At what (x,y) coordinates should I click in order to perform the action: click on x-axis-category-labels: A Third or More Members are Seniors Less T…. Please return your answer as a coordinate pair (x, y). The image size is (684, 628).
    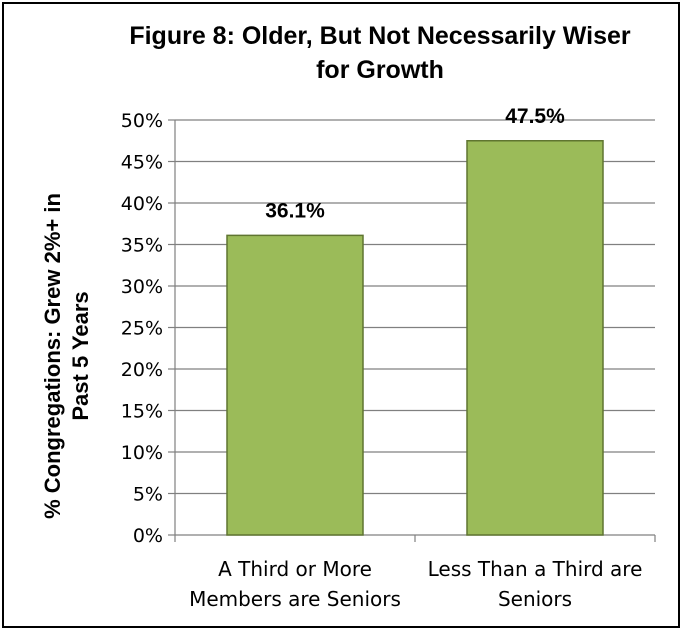
    Looking at the image, I should click on (415, 584).